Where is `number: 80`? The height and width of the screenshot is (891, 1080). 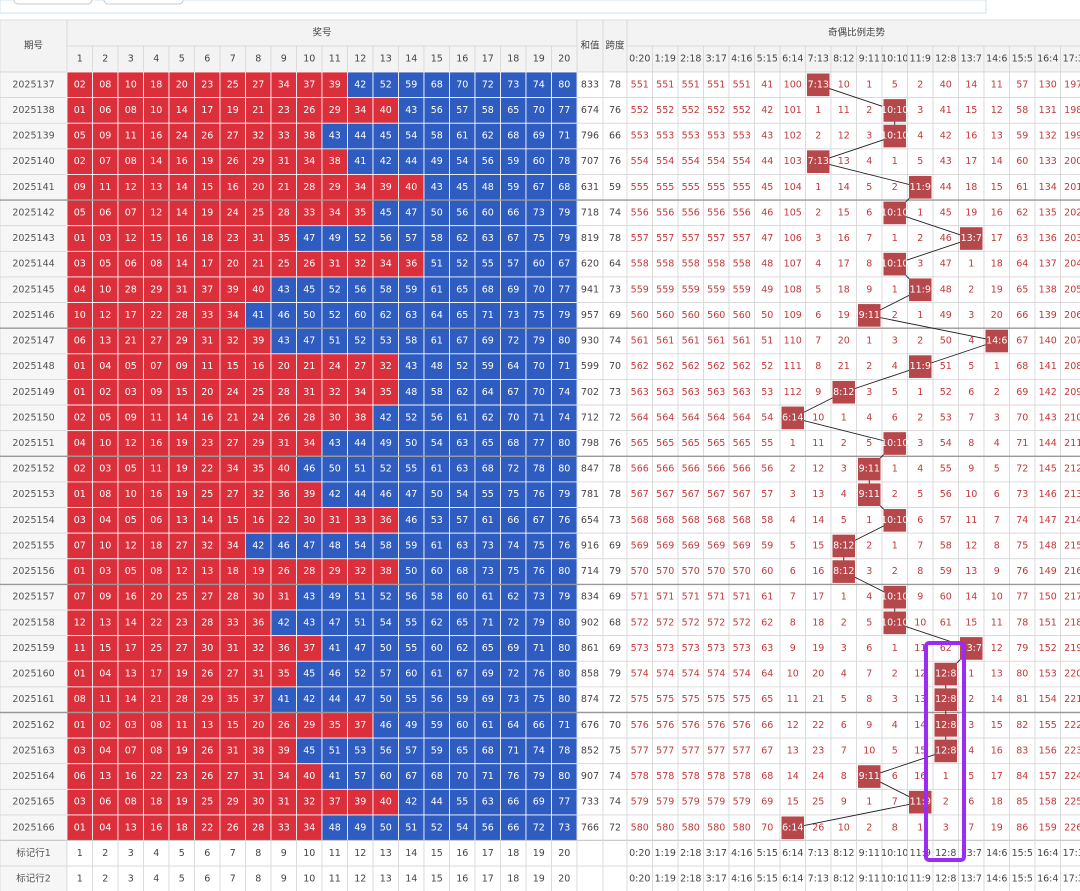 number: 80 is located at coordinates (564, 469).